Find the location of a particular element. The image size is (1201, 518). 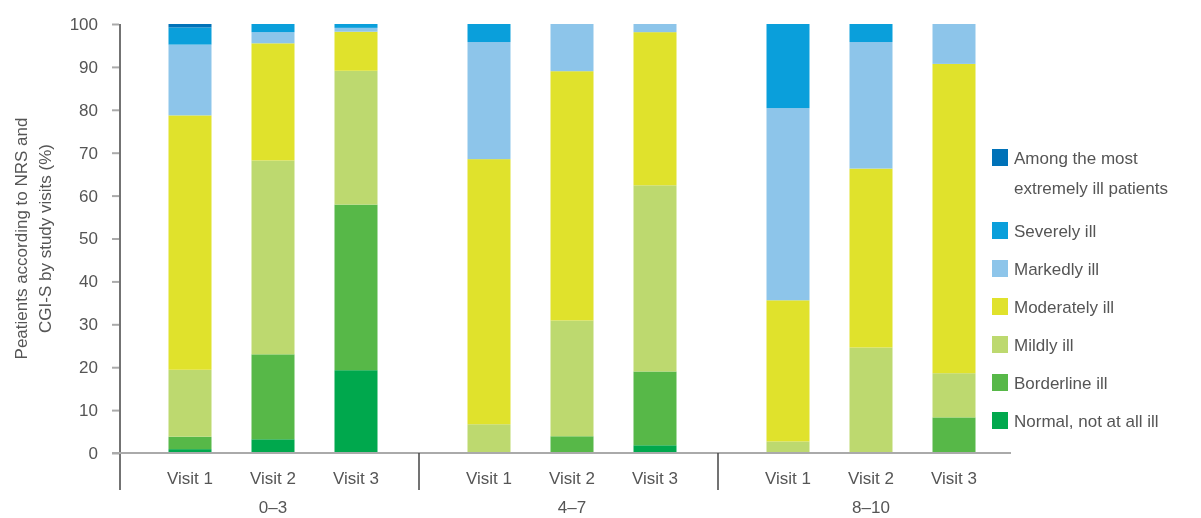

y-tick-label: 10 is located at coordinates (88, 411).